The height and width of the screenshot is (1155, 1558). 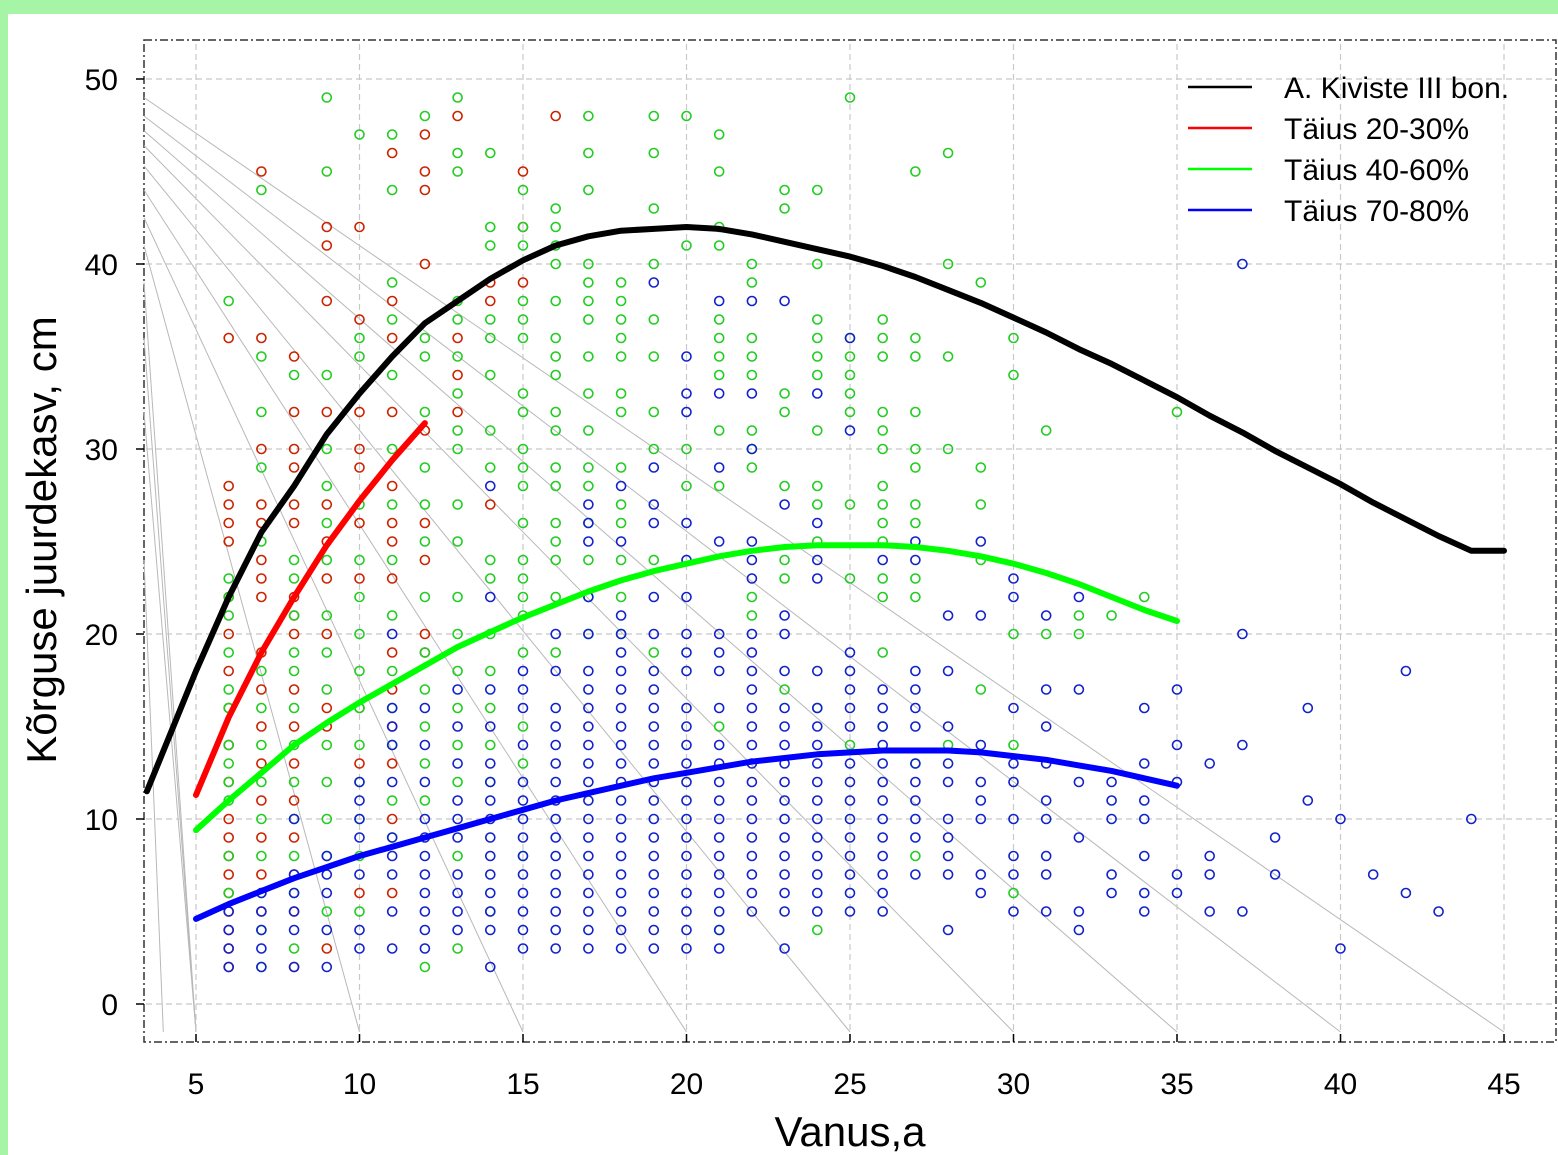 What do you see at coordinates (101, 80) in the screenshot?
I see `y-tick-label: 50` at bounding box center [101, 80].